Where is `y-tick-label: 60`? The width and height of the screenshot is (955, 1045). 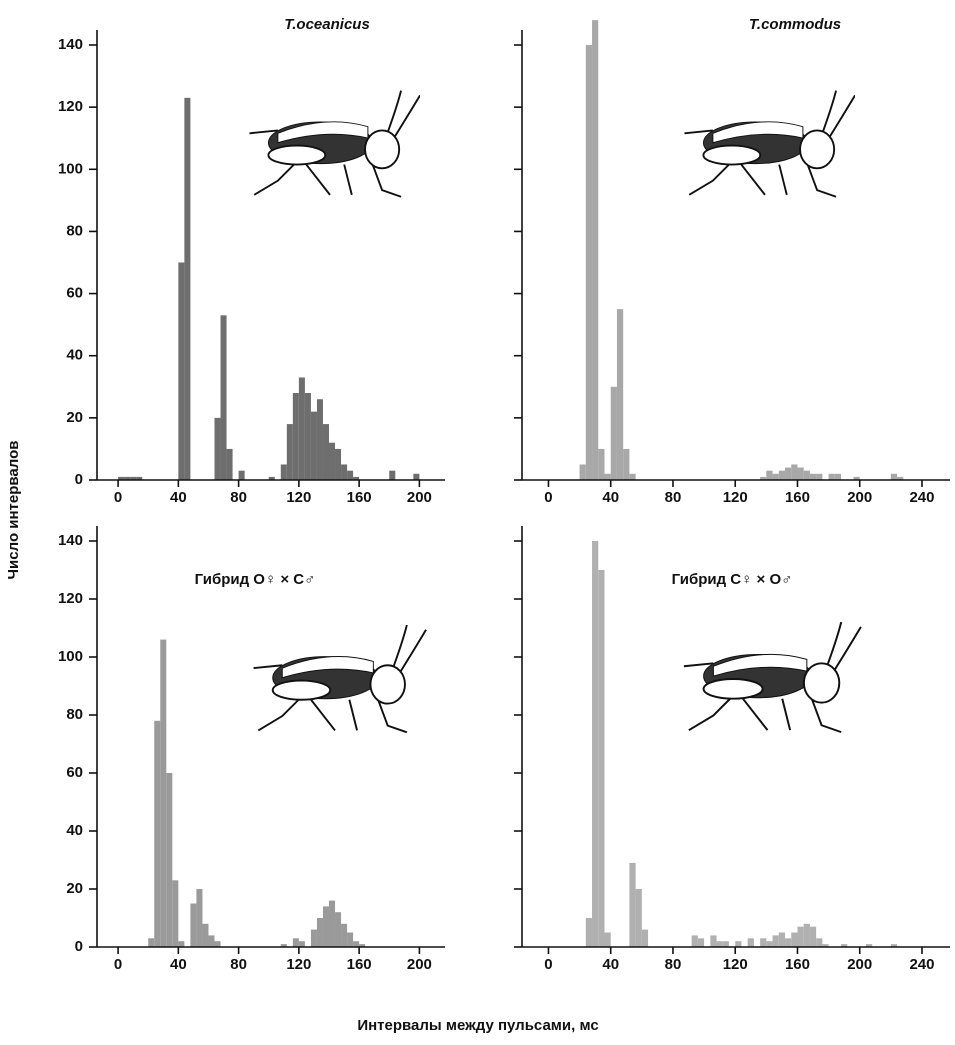
y-tick-label: 60 is located at coordinates (74, 293).